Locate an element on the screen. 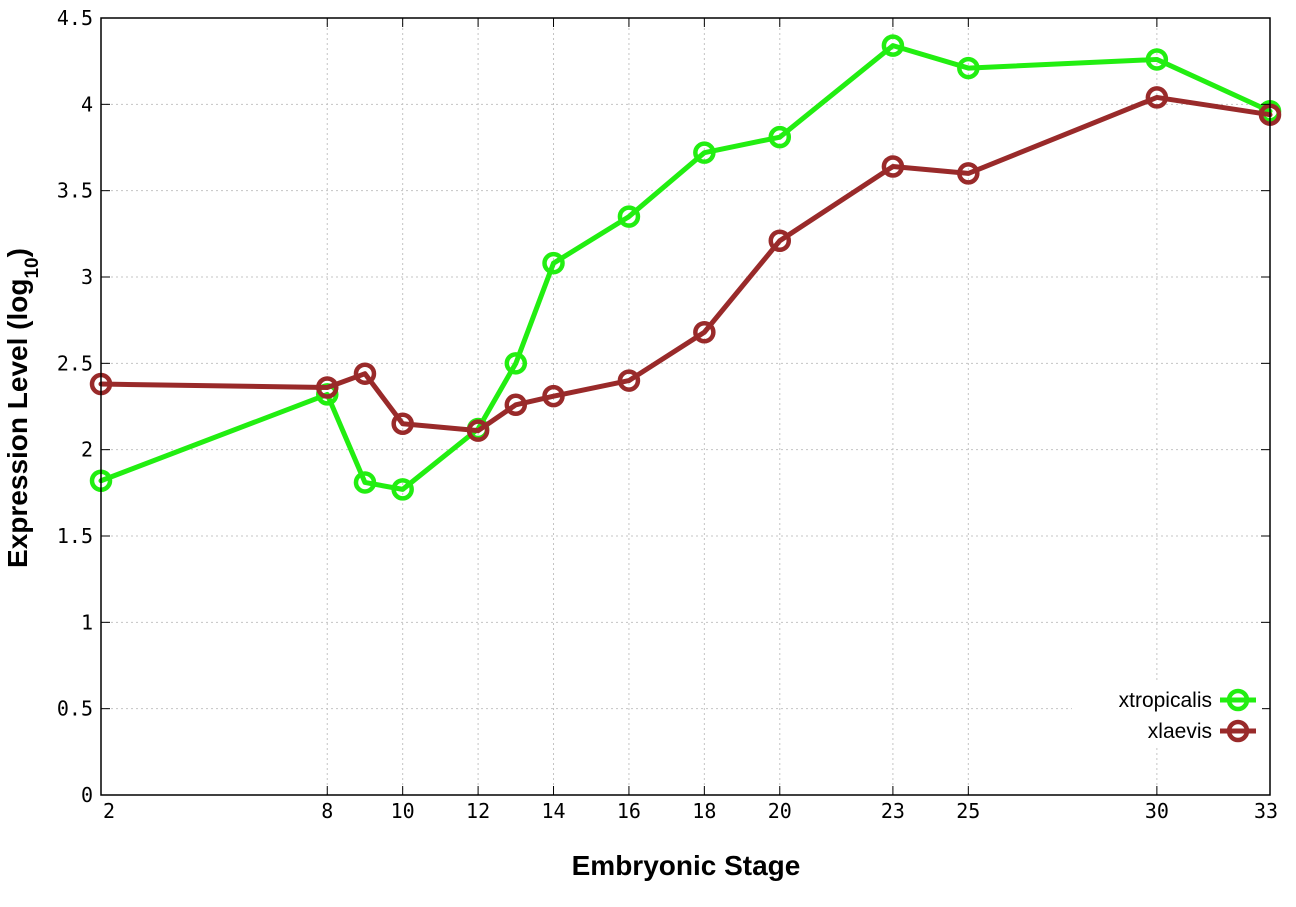 This screenshot has width=1296, height=907. y-tick-label: 4.5 is located at coordinates (75, 18).